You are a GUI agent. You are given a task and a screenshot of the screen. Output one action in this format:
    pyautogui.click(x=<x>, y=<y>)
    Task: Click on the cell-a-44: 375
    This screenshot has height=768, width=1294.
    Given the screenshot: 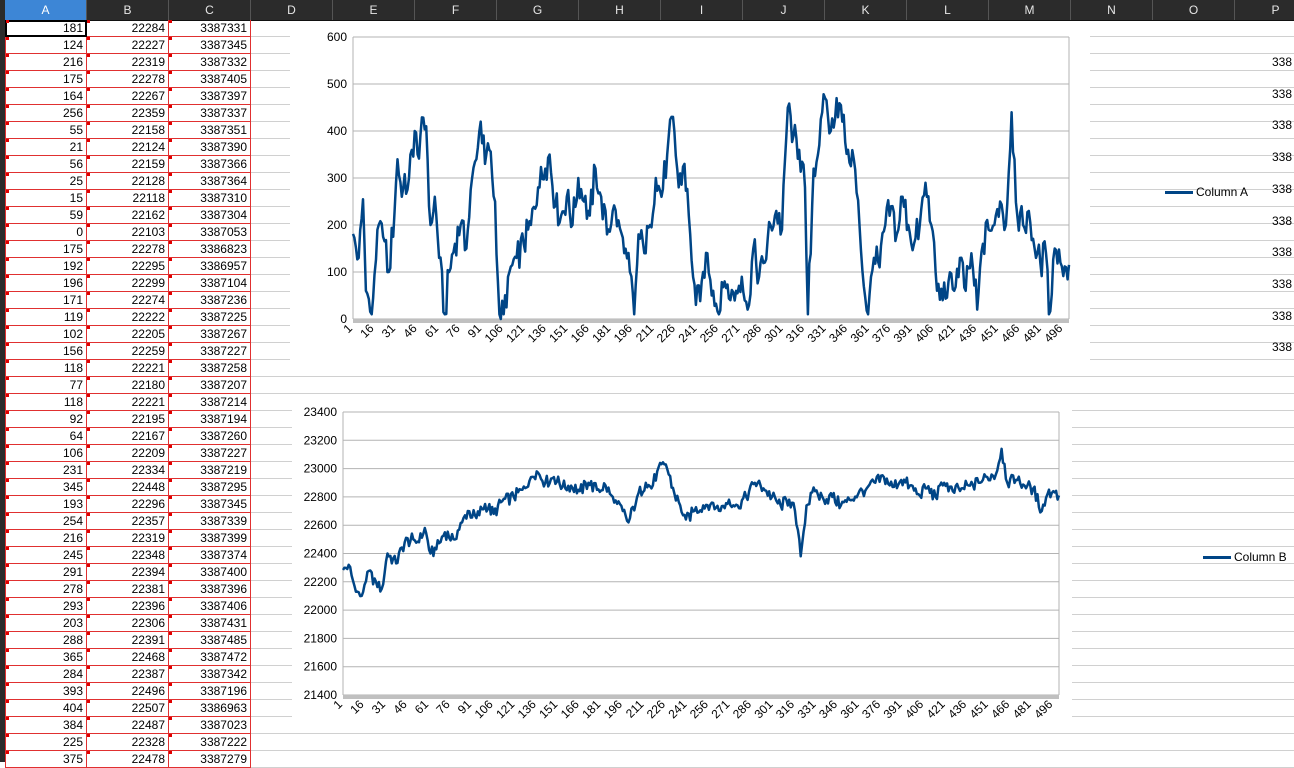 What is the action you would take?
    pyautogui.click(x=46, y=759)
    